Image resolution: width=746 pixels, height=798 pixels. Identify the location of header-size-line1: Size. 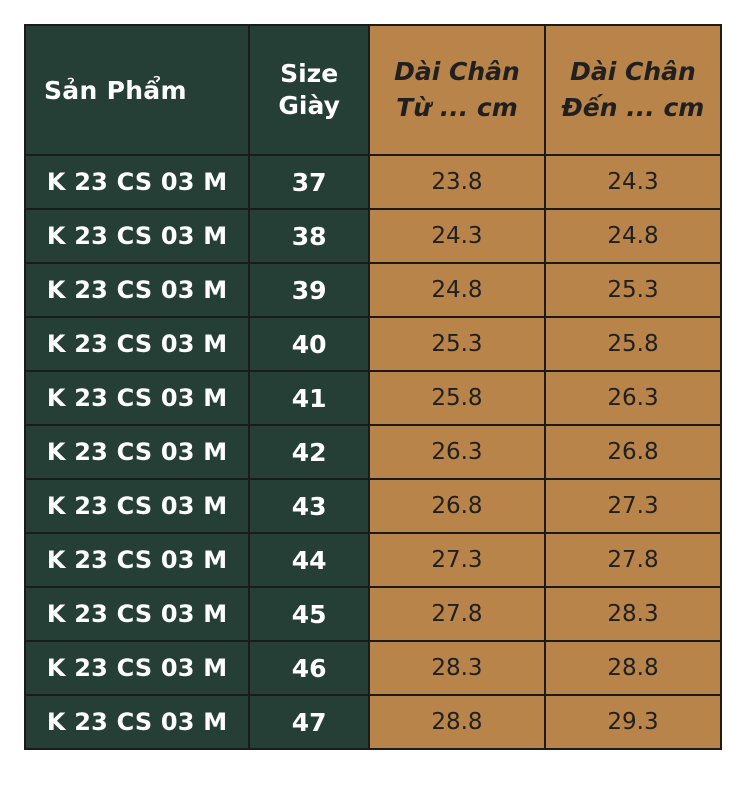
(309, 73).